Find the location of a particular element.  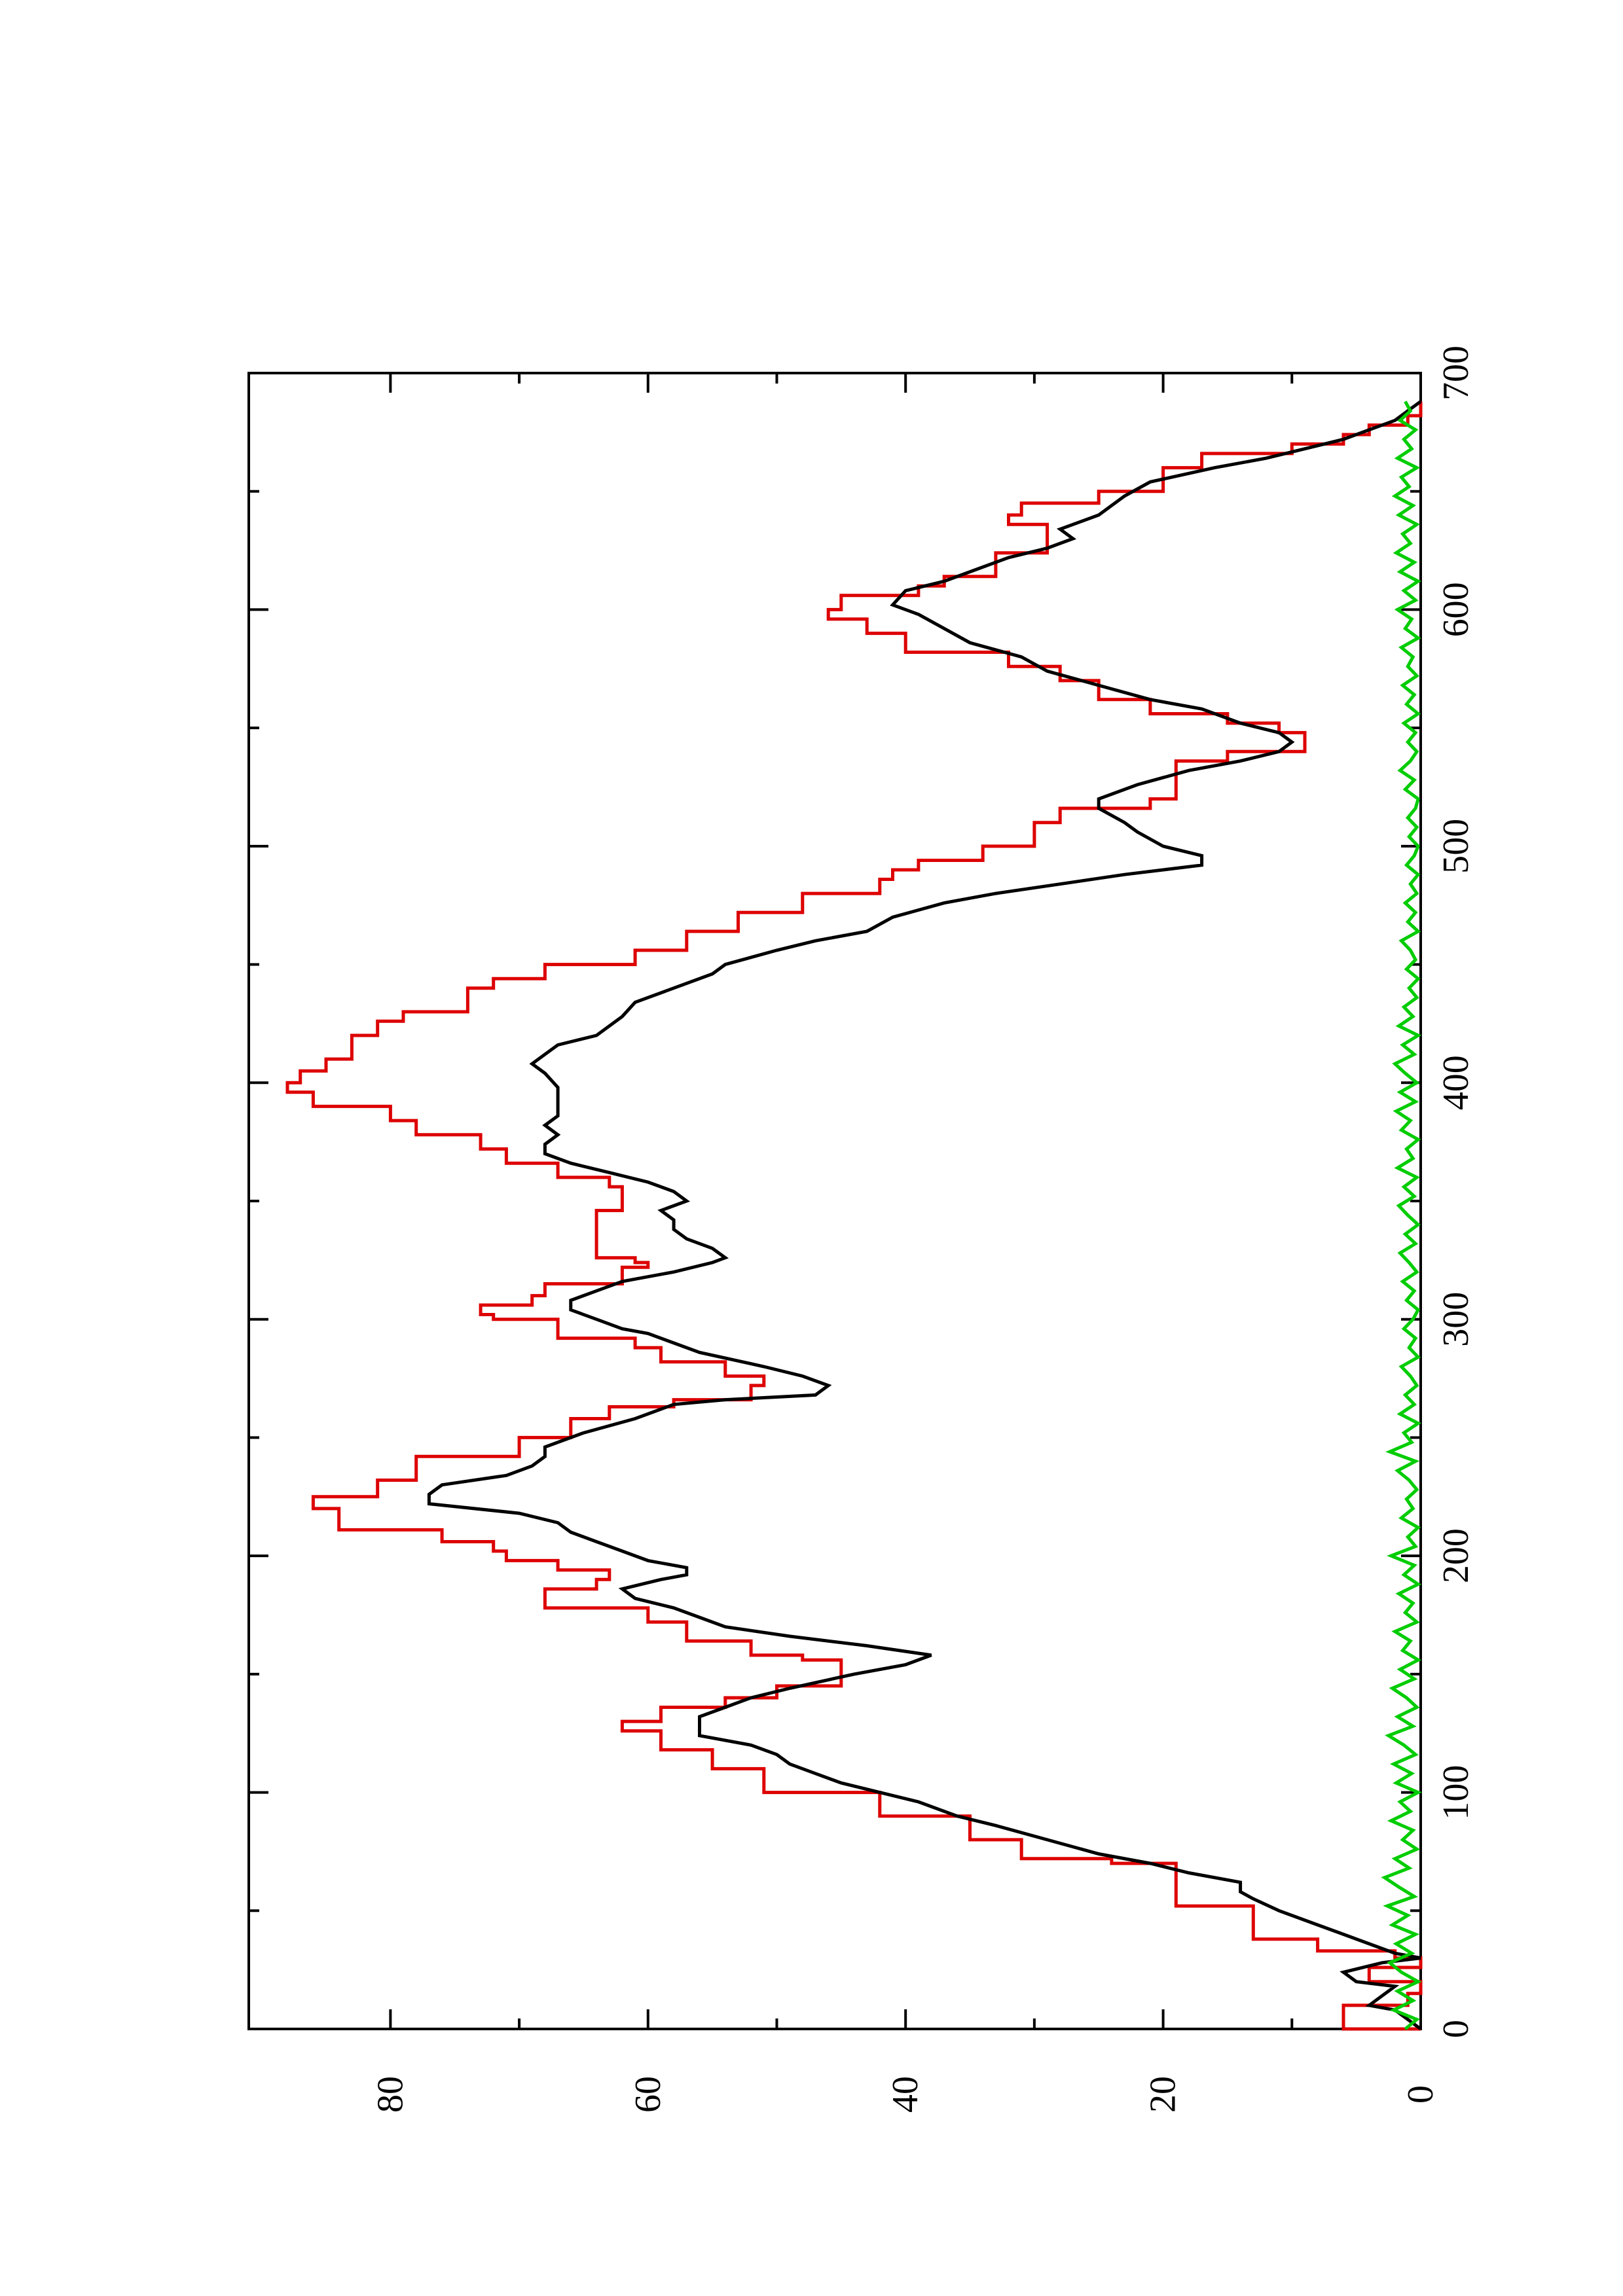

x-tick-label: 0 is located at coordinates (1456, 2029).